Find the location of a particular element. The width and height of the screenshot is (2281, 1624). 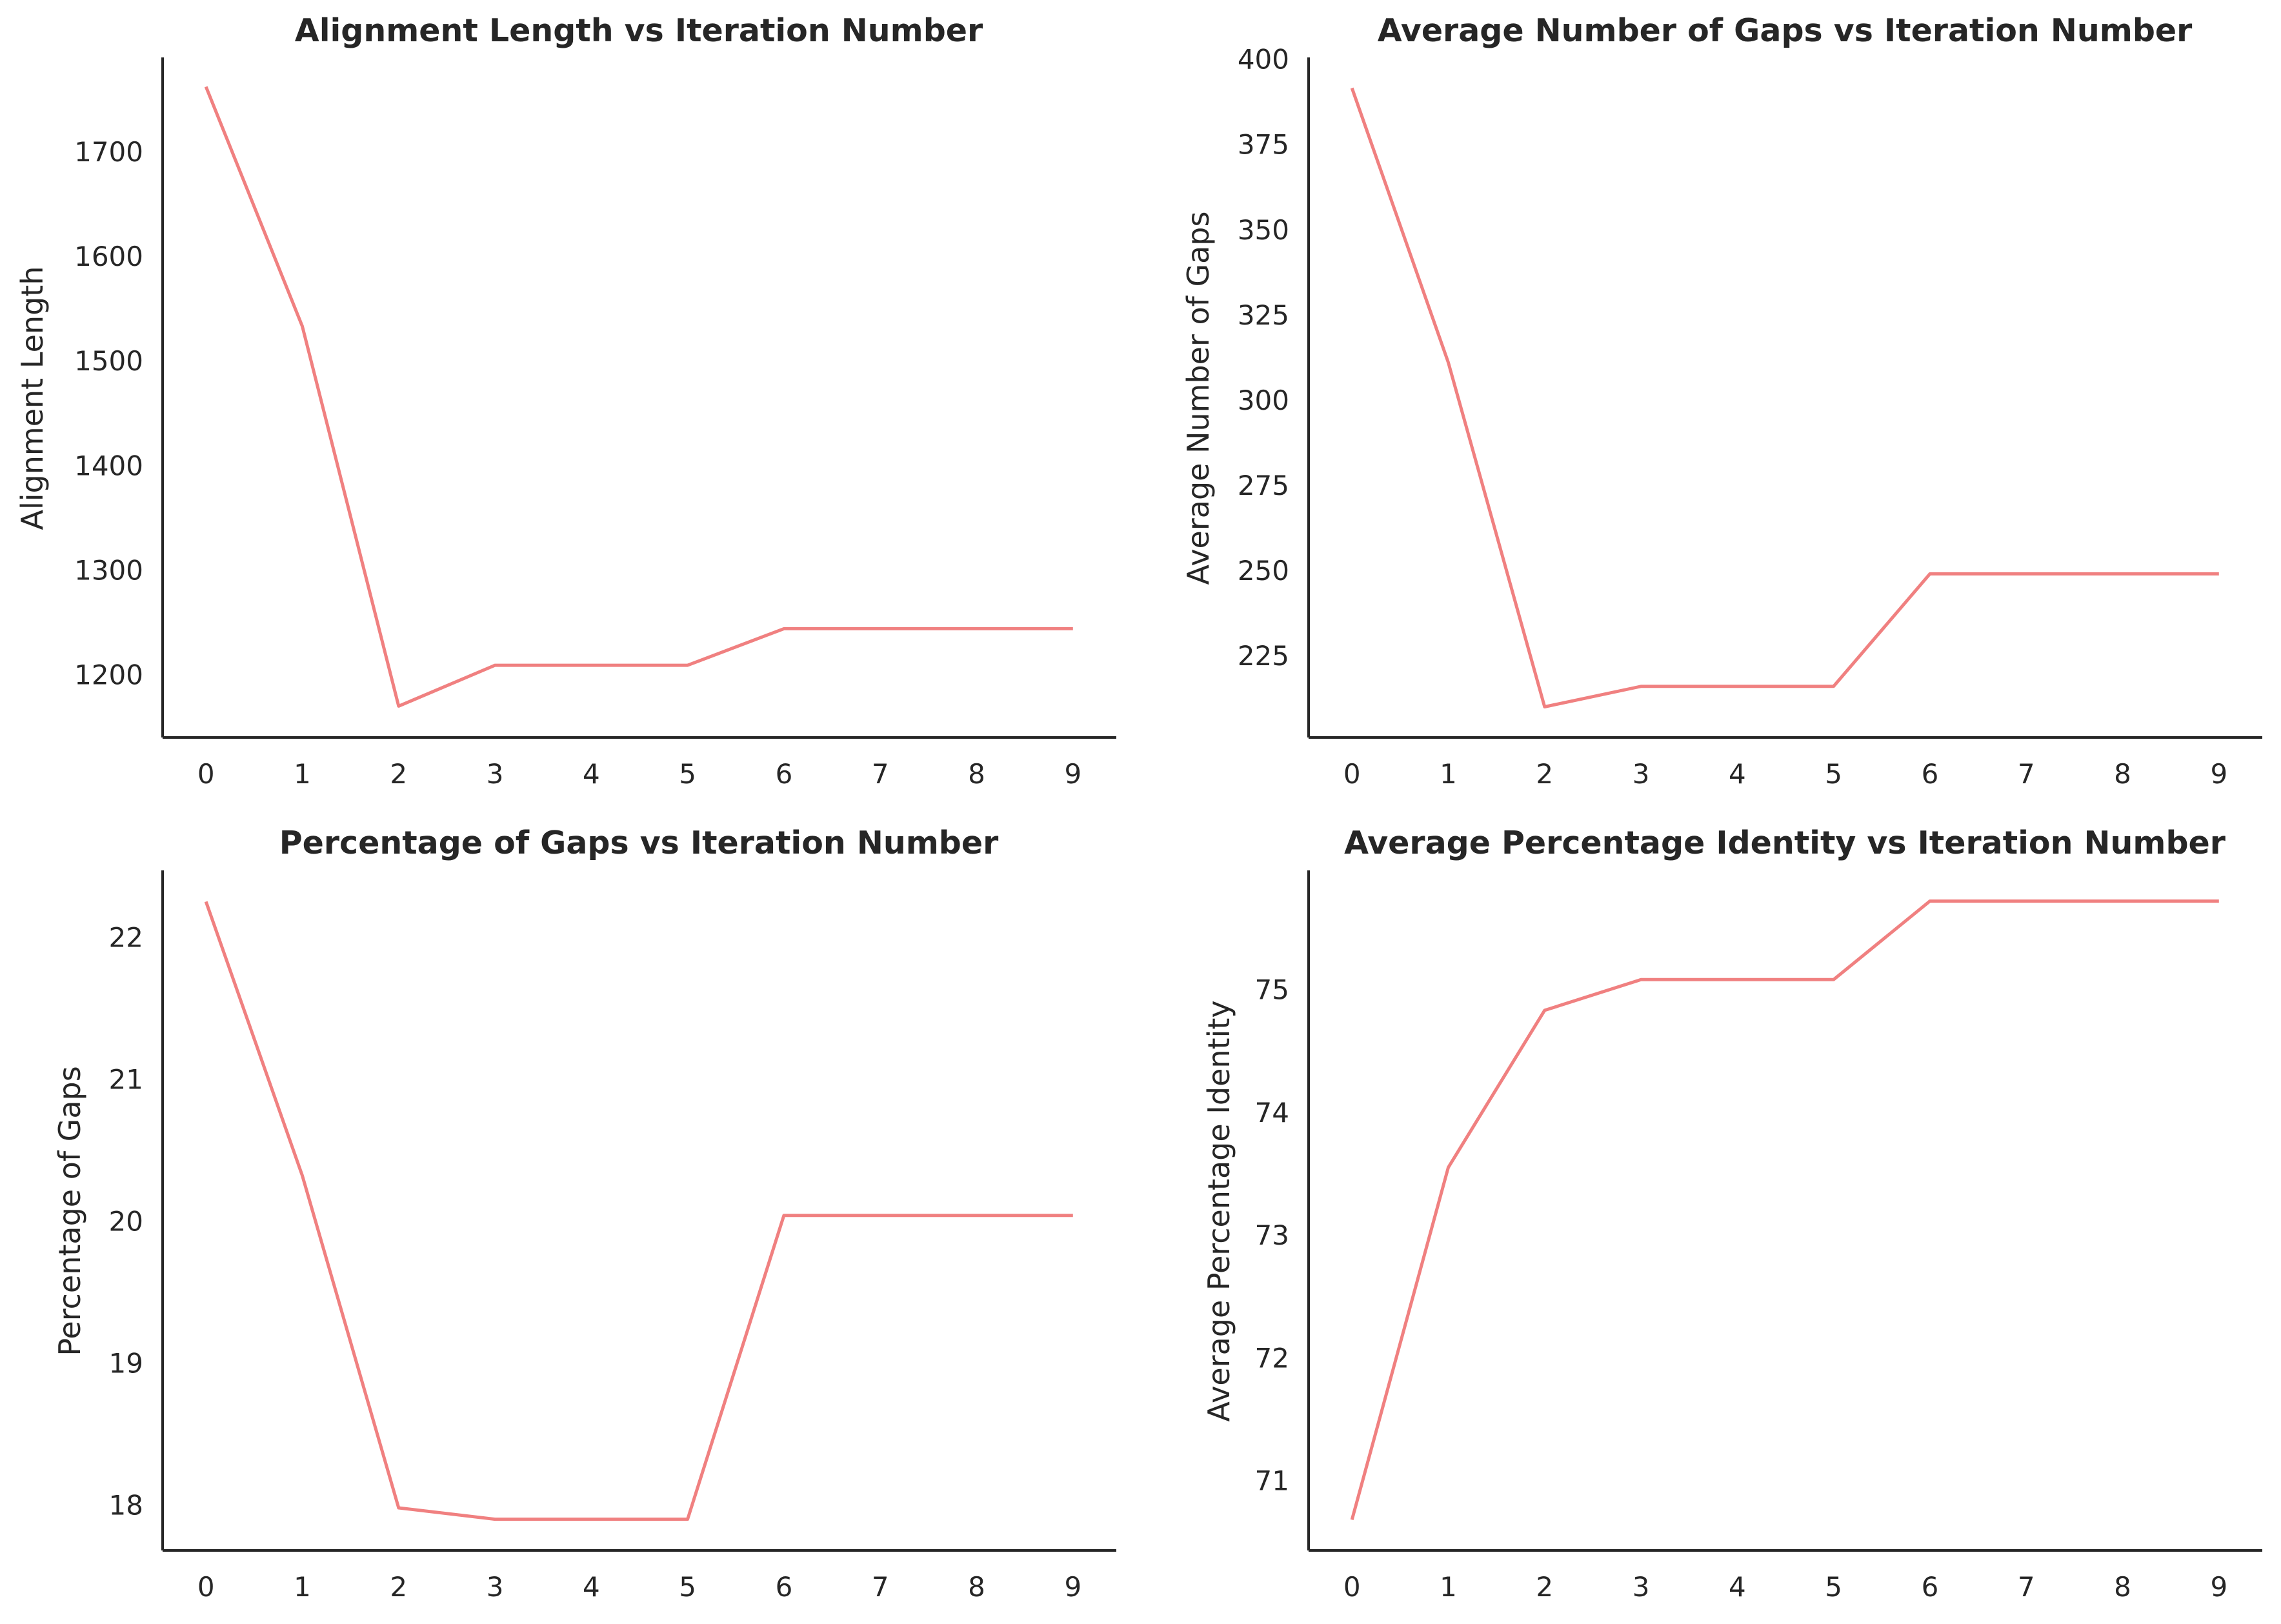

chart-title: Percentage of Gaps vs Iteration Number is located at coordinates (639, 843).